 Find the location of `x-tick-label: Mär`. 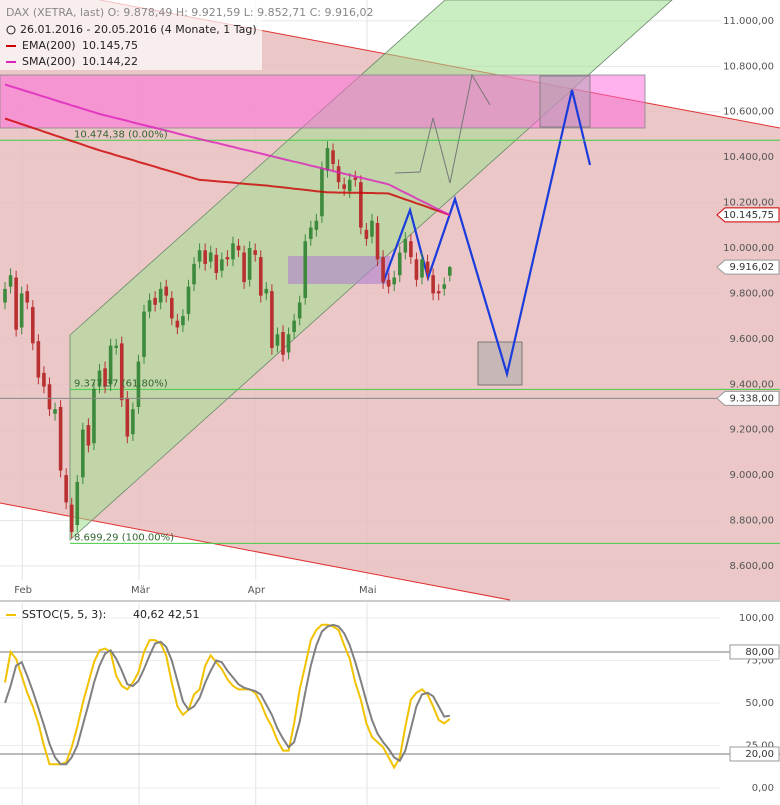

x-tick-label: Mär is located at coordinates (141, 590).